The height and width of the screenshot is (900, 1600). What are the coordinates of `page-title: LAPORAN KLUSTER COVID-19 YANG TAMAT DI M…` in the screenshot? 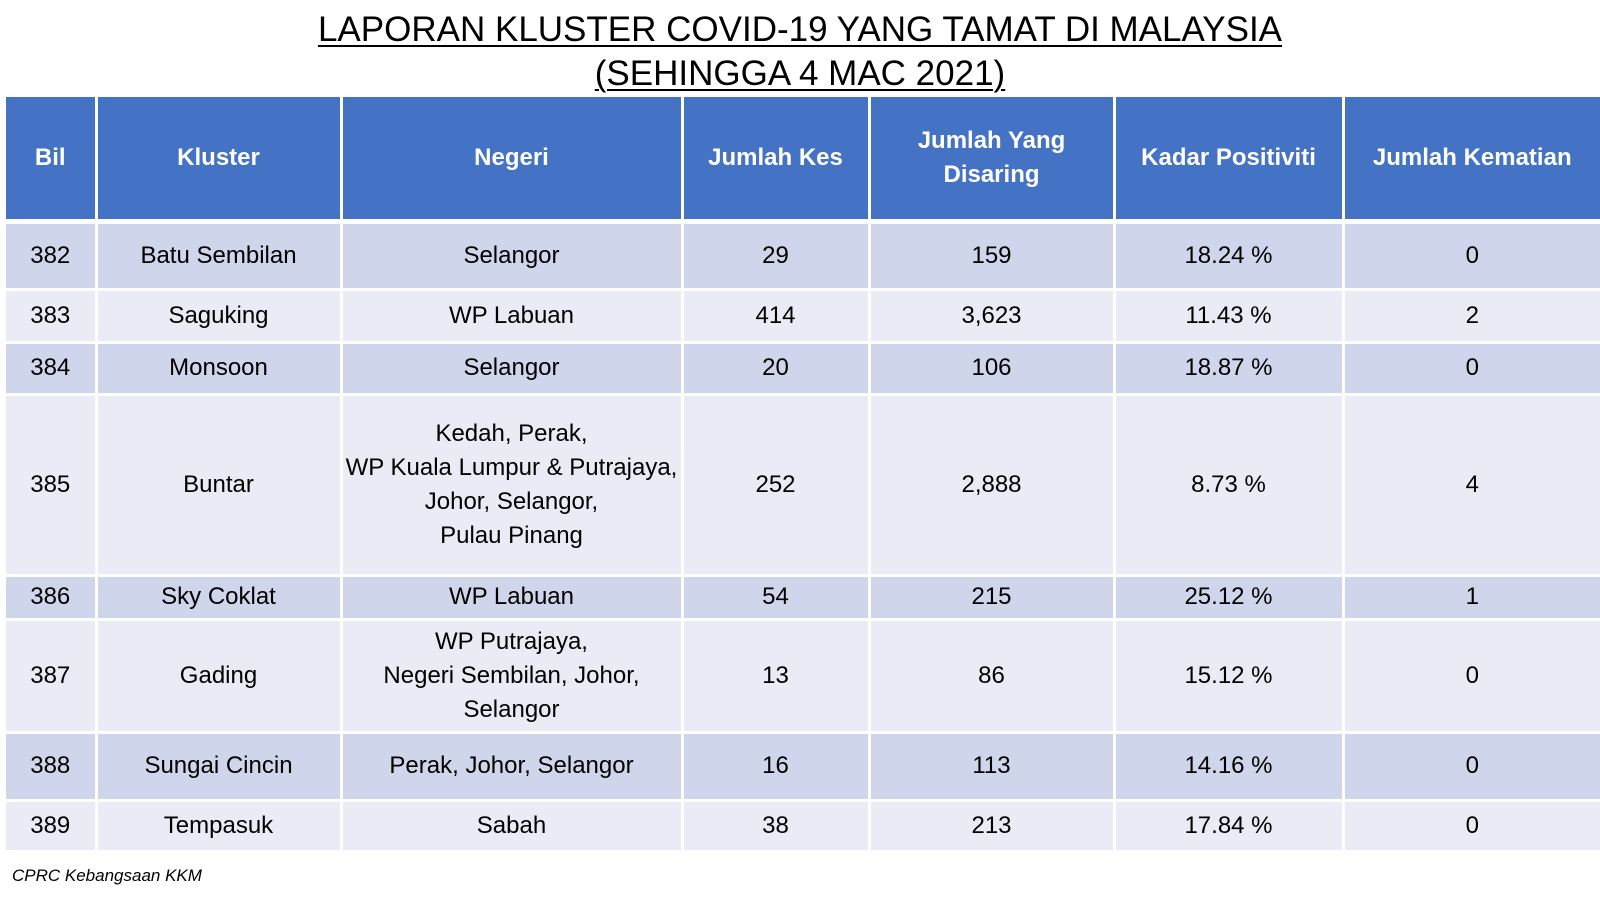 It's located at (800, 49).